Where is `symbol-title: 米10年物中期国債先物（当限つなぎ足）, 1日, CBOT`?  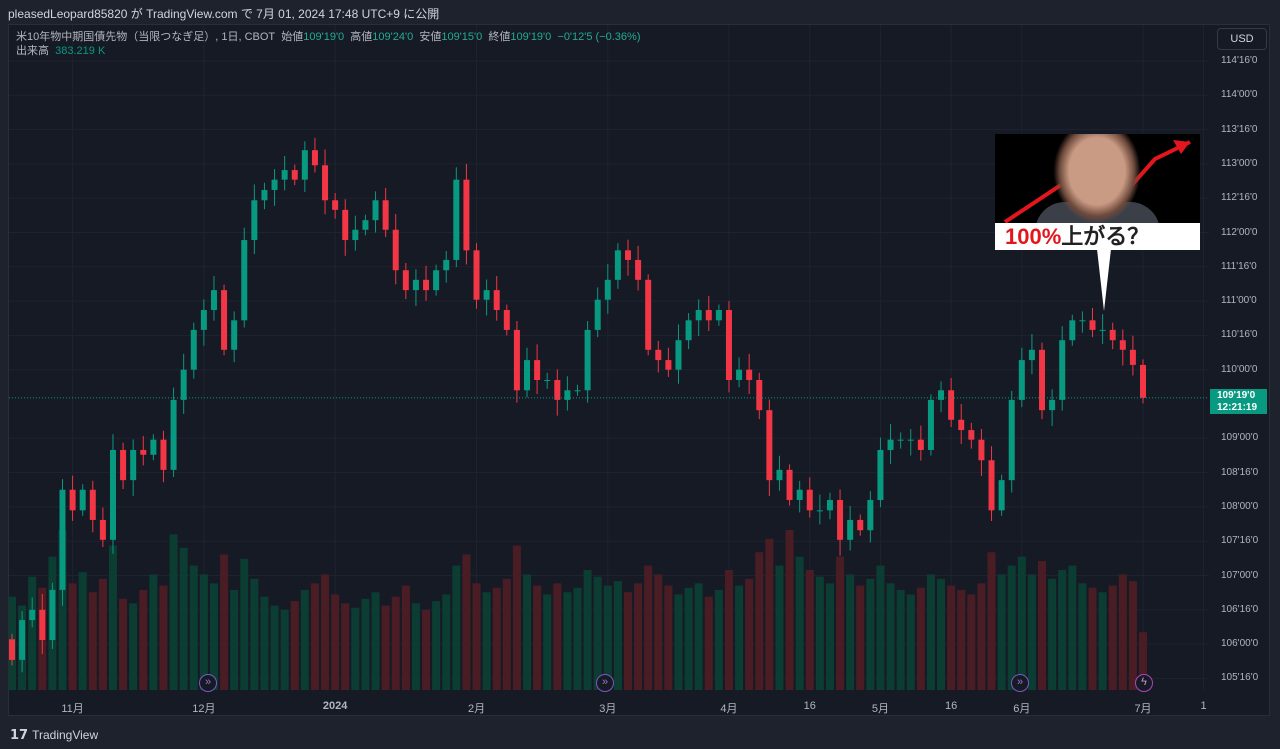 symbol-title: 米10年物中期国債先物（当限つなぎ足）, 1日, CBOT is located at coordinates (146, 37).